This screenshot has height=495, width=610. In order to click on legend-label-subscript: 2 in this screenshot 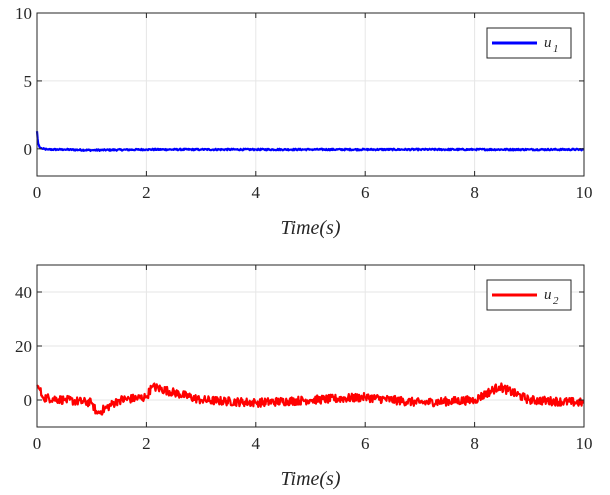, I will do `click(556, 301)`.